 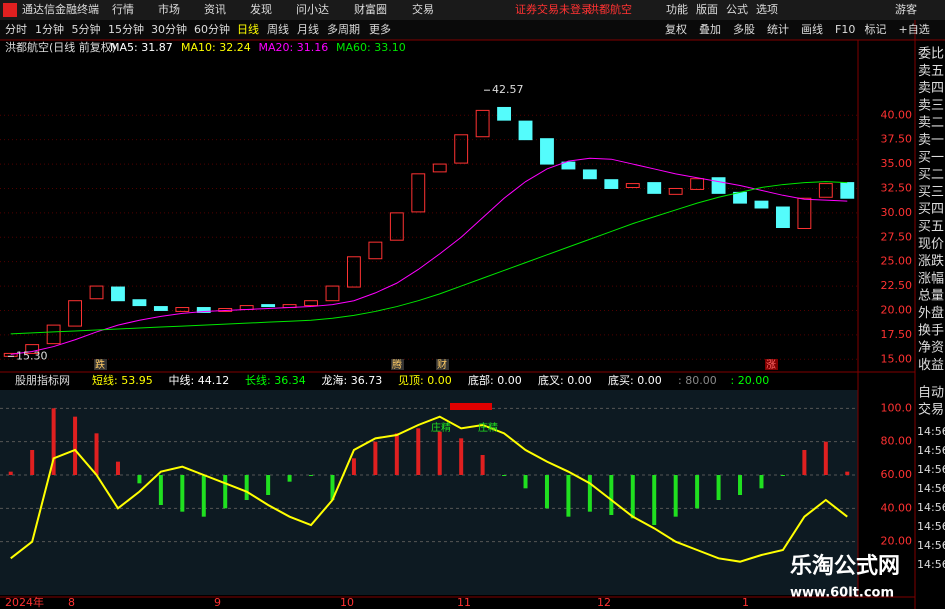 What do you see at coordinates (49, 29) in the screenshot?
I see `period-tab: 1分钟` at bounding box center [49, 29].